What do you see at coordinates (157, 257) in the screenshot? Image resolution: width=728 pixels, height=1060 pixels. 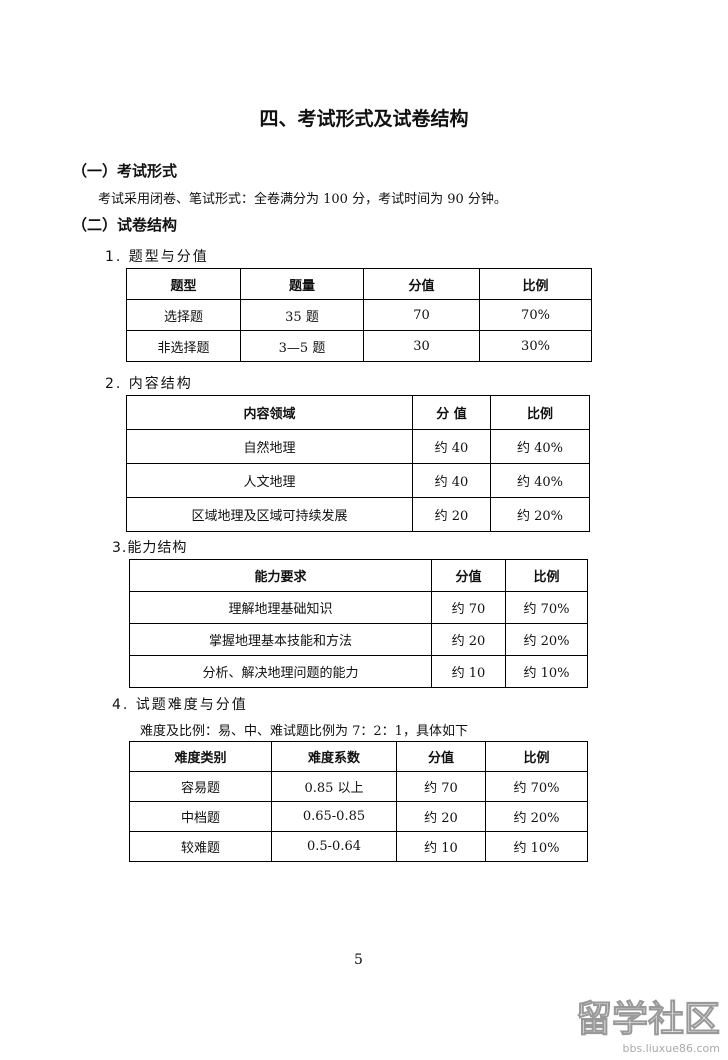 I see `table1-heading: 1. 题型与分值` at bounding box center [157, 257].